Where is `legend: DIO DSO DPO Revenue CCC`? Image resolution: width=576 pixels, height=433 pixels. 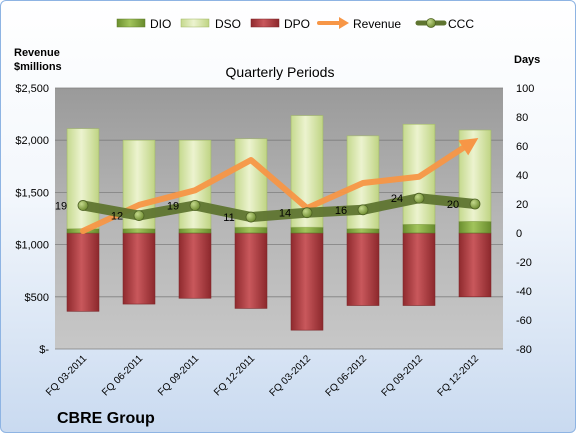 legend: DIO DSO DPO Revenue CCC is located at coordinates (295, 24).